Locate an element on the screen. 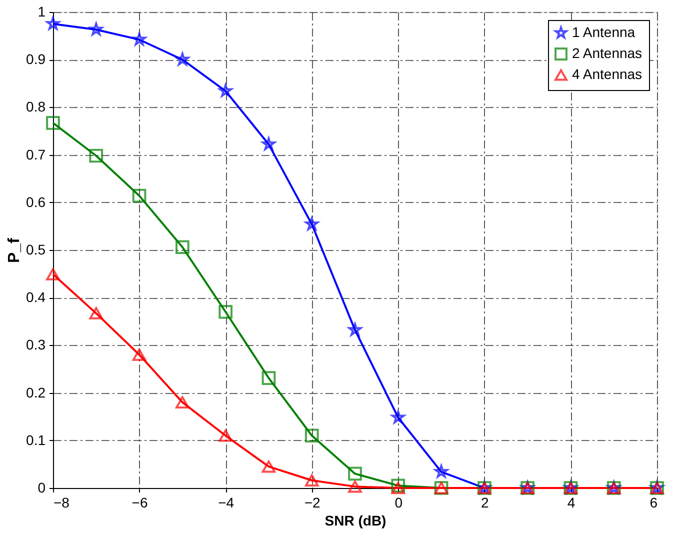  y-tick-label: 0.2 is located at coordinates (36, 392).